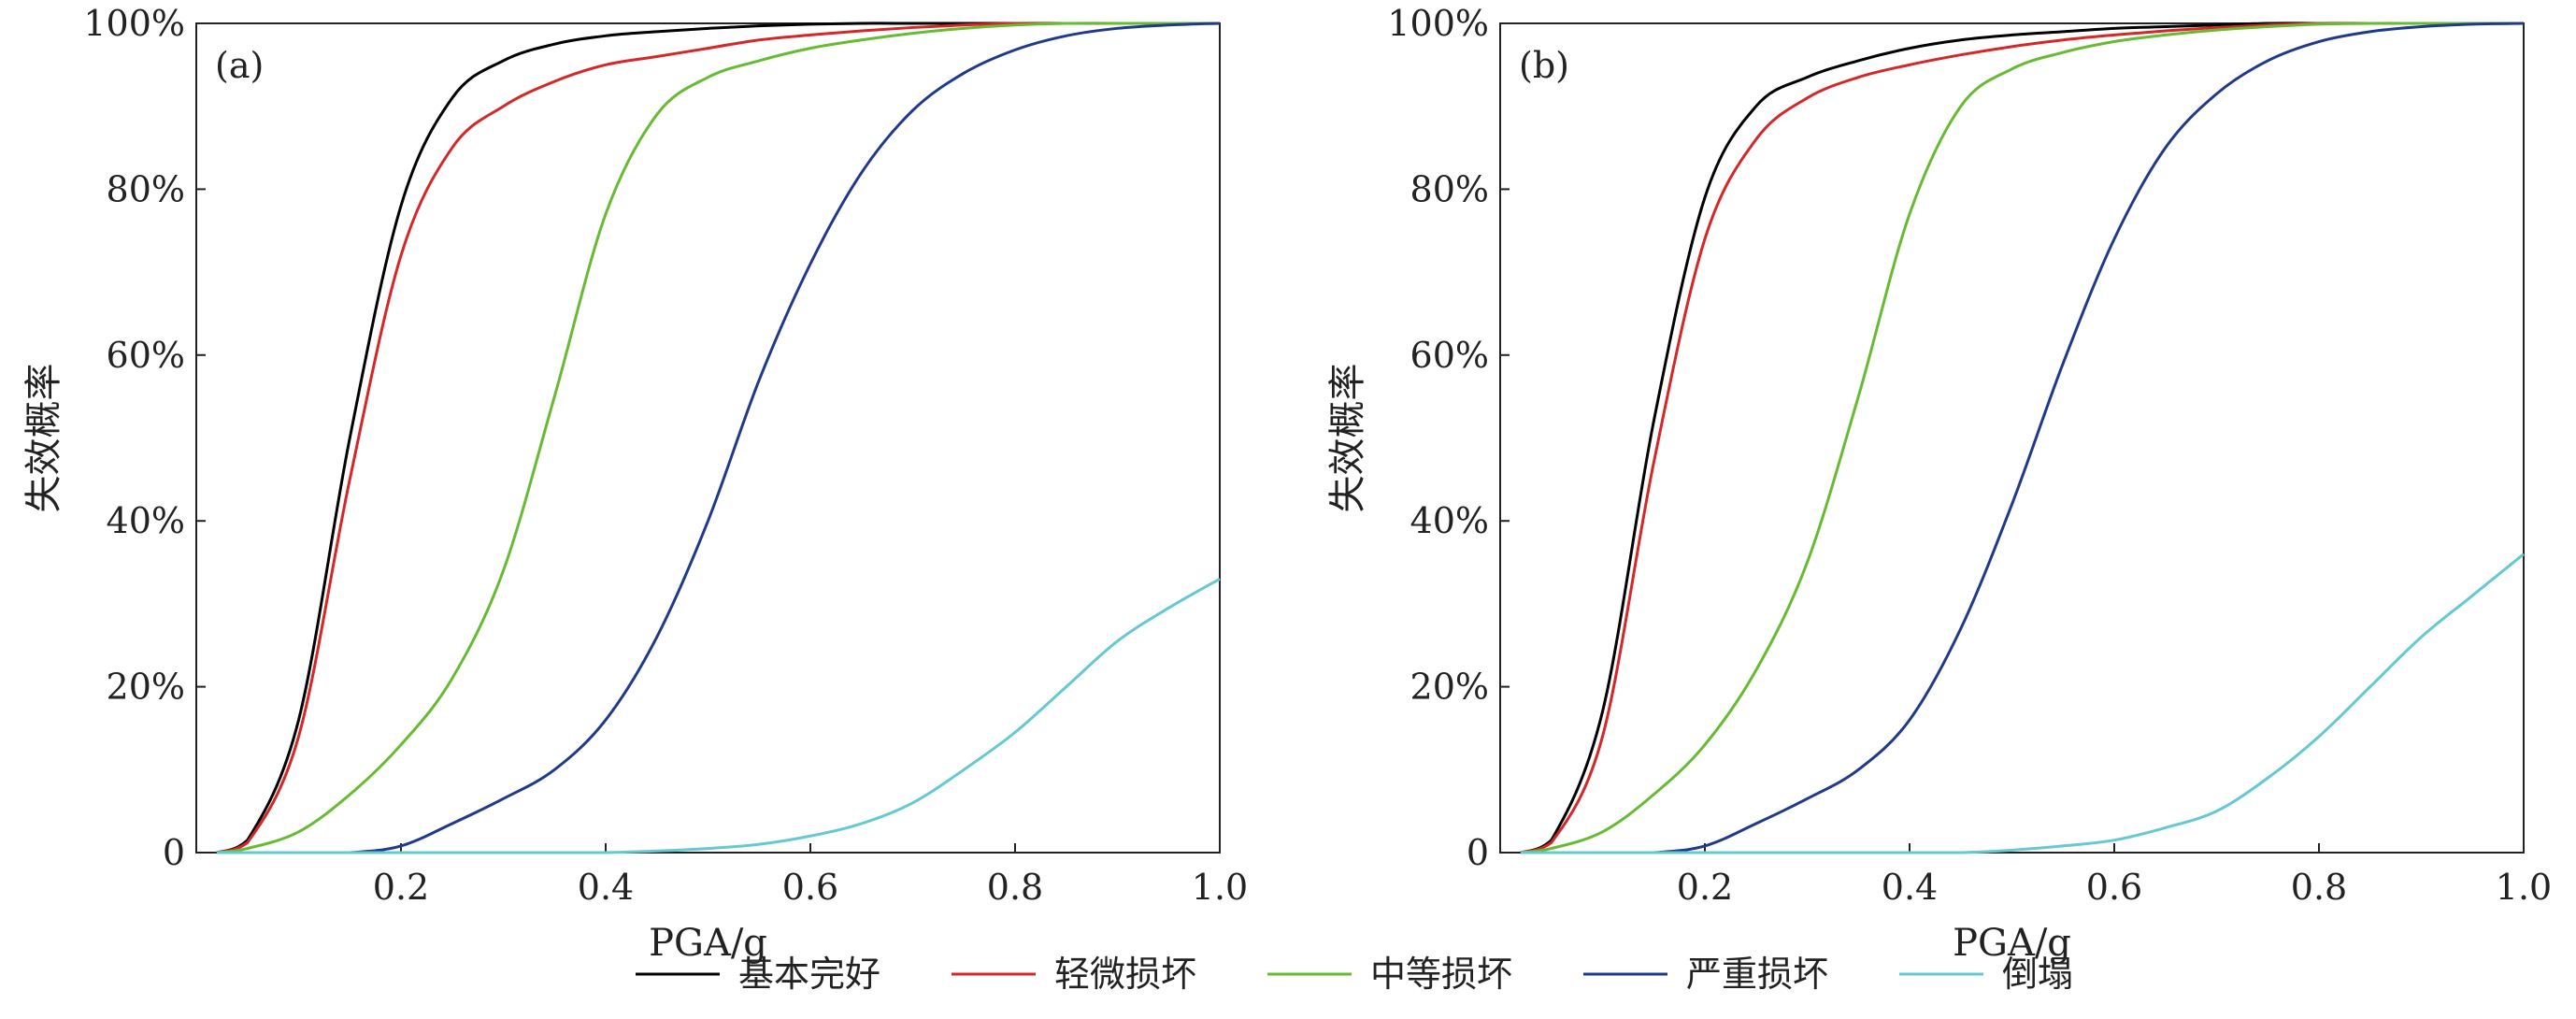 The height and width of the screenshot is (1019, 2576). What do you see at coordinates (2037, 975) in the screenshot?
I see `legend-label-4: 倒塌` at bounding box center [2037, 975].